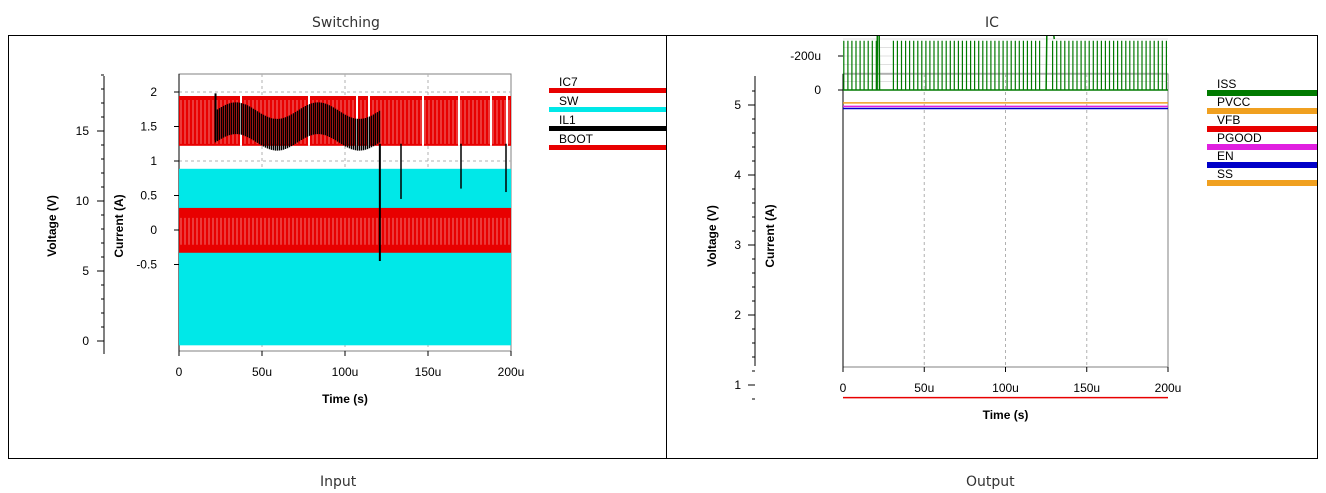  What do you see at coordinates (346, 23) in the screenshot?
I see `tab-switching: Switching` at bounding box center [346, 23].